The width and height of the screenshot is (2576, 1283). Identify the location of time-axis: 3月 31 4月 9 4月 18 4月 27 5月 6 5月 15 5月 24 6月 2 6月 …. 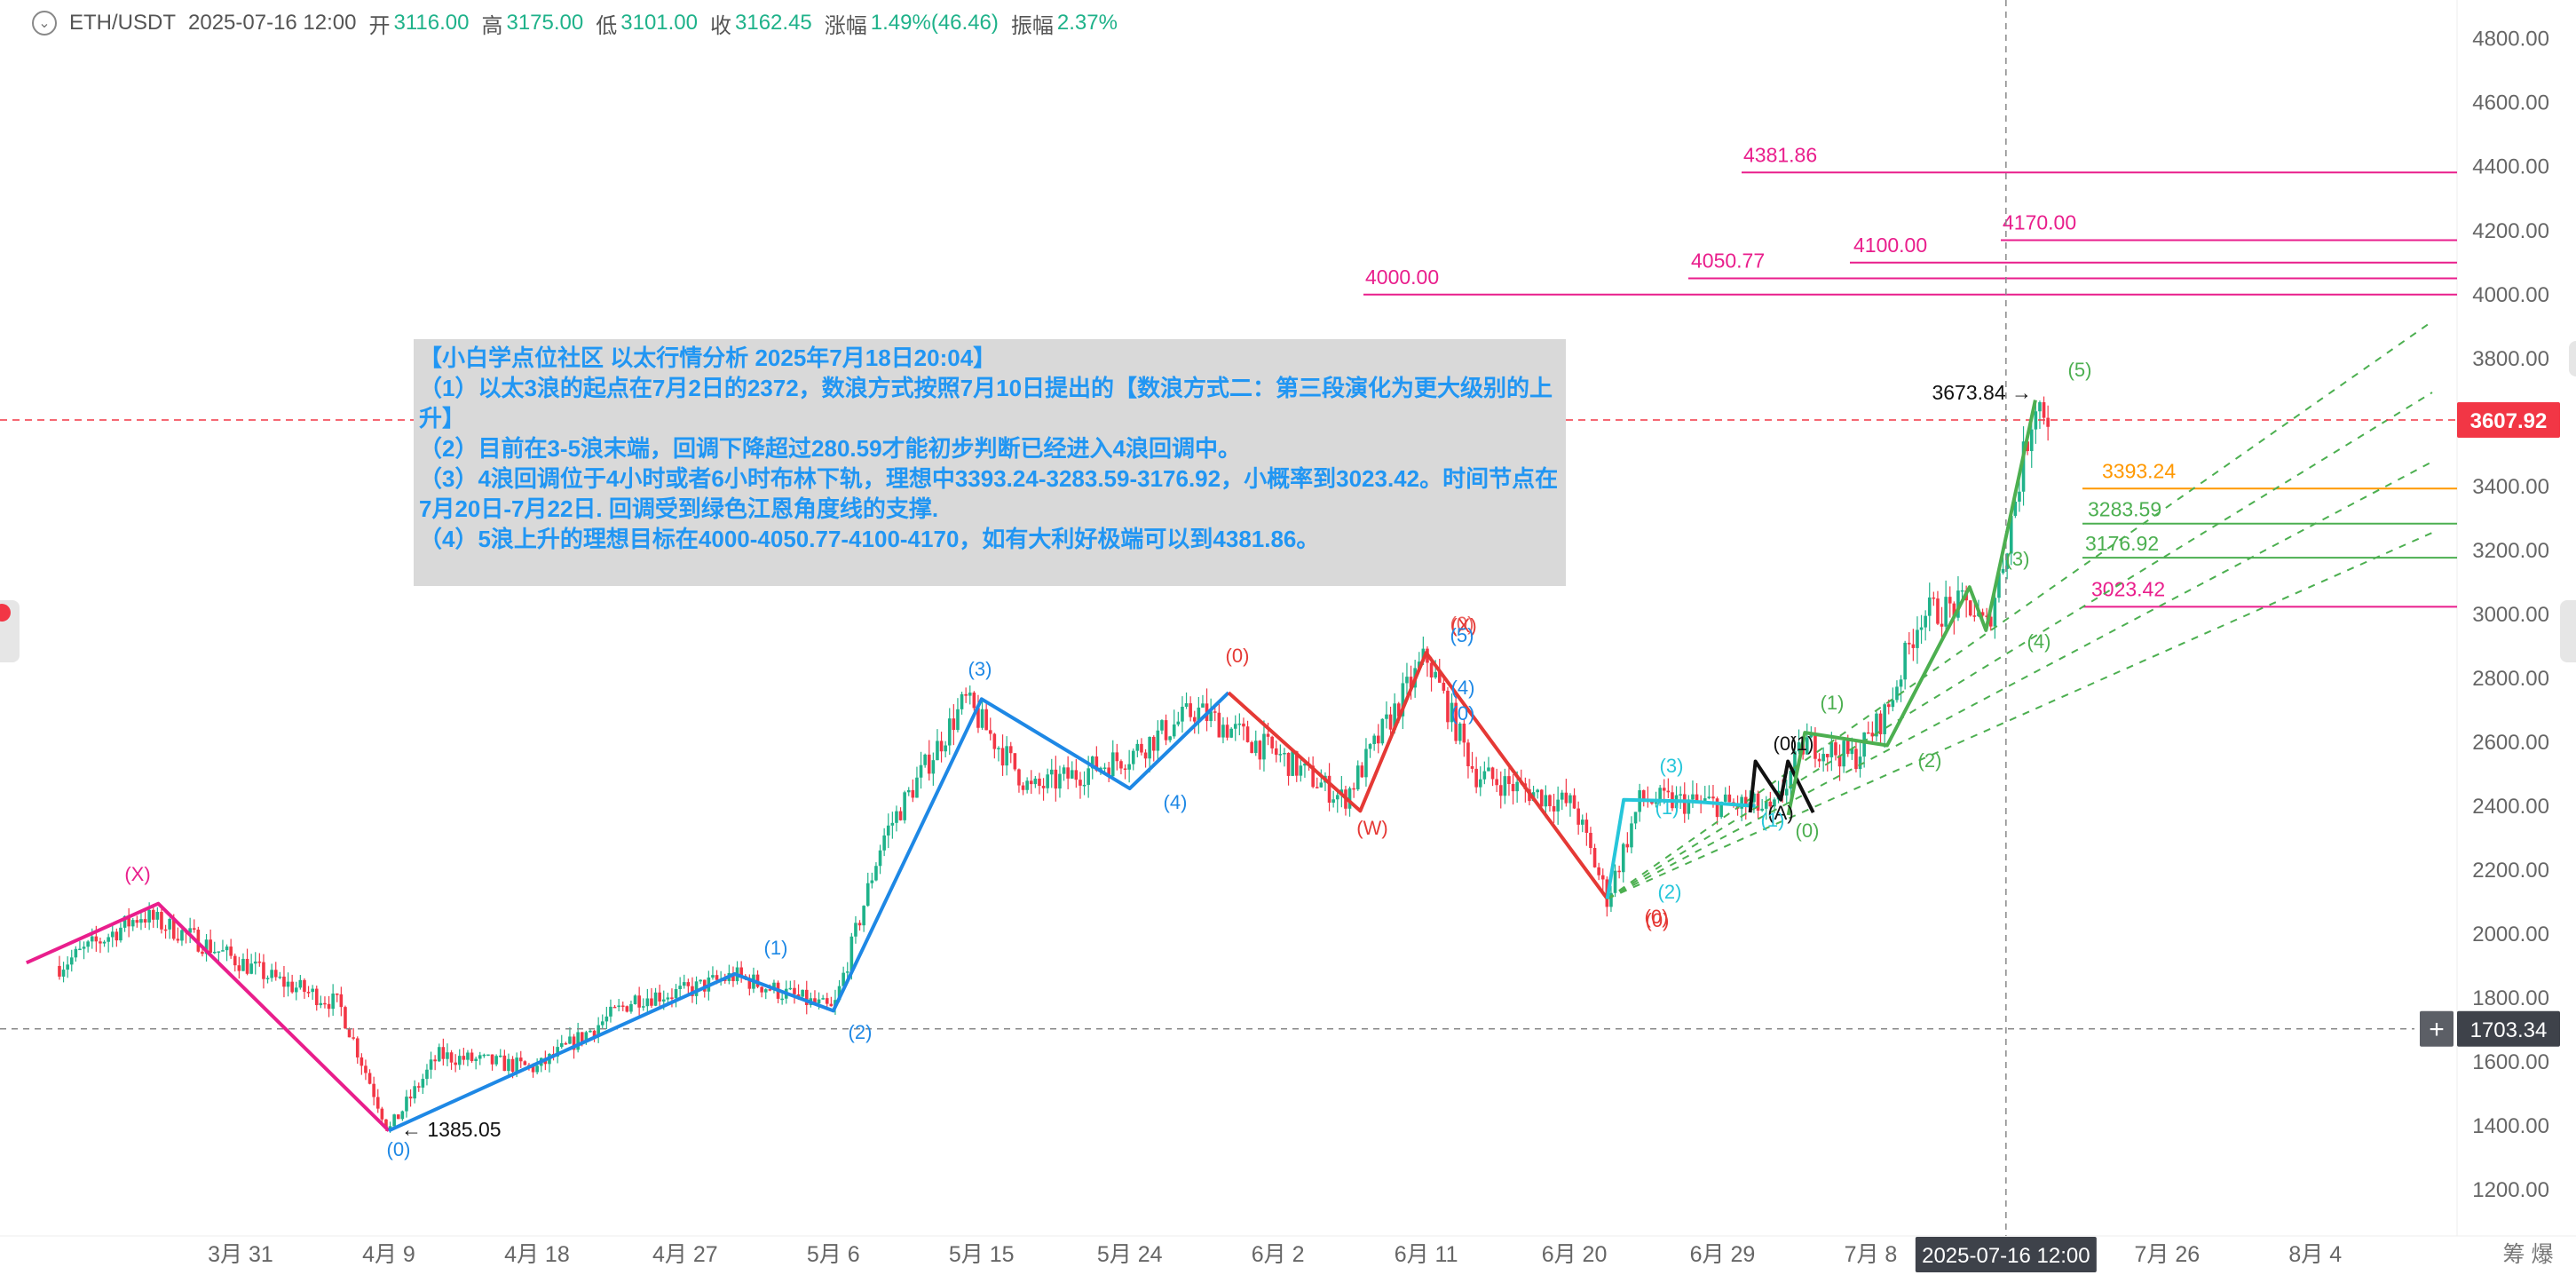
(1380, 1254).